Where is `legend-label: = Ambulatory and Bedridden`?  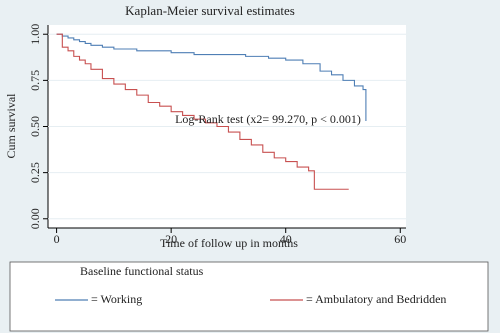 legend-label: = Ambulatory and Bedridden is located at coordinates (376, 299).